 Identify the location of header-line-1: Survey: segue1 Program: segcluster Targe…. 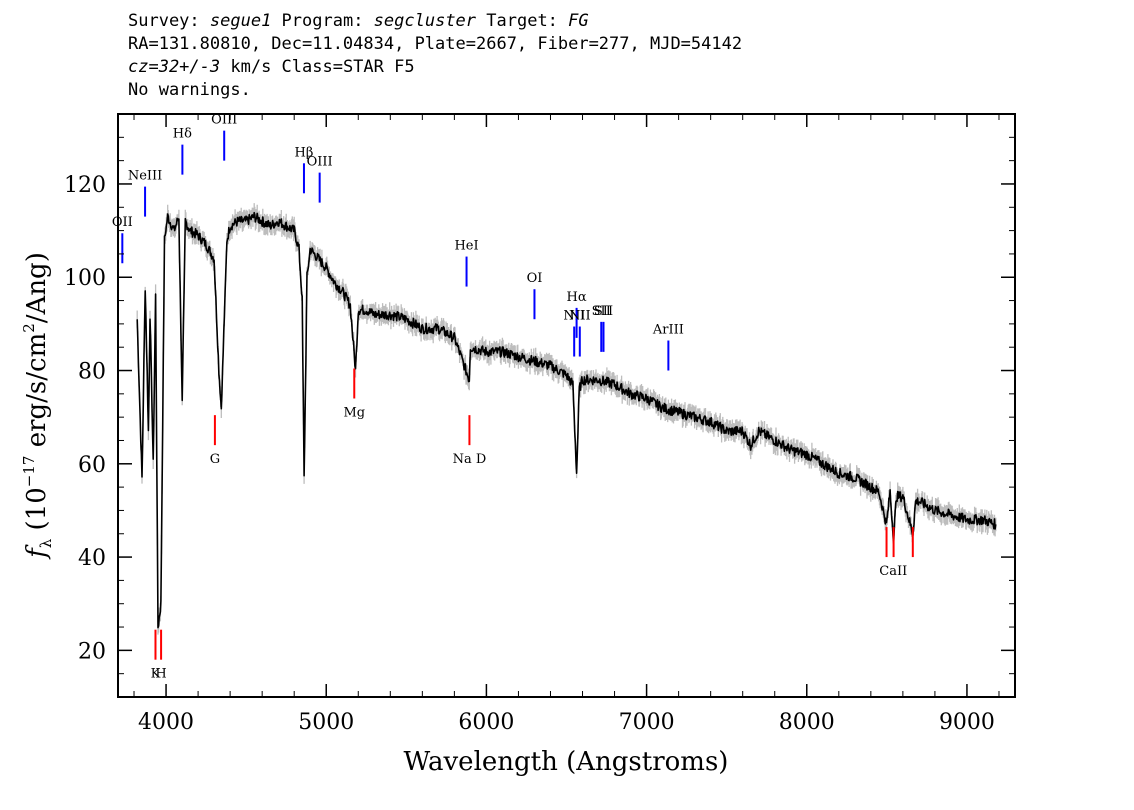
(435, 21).